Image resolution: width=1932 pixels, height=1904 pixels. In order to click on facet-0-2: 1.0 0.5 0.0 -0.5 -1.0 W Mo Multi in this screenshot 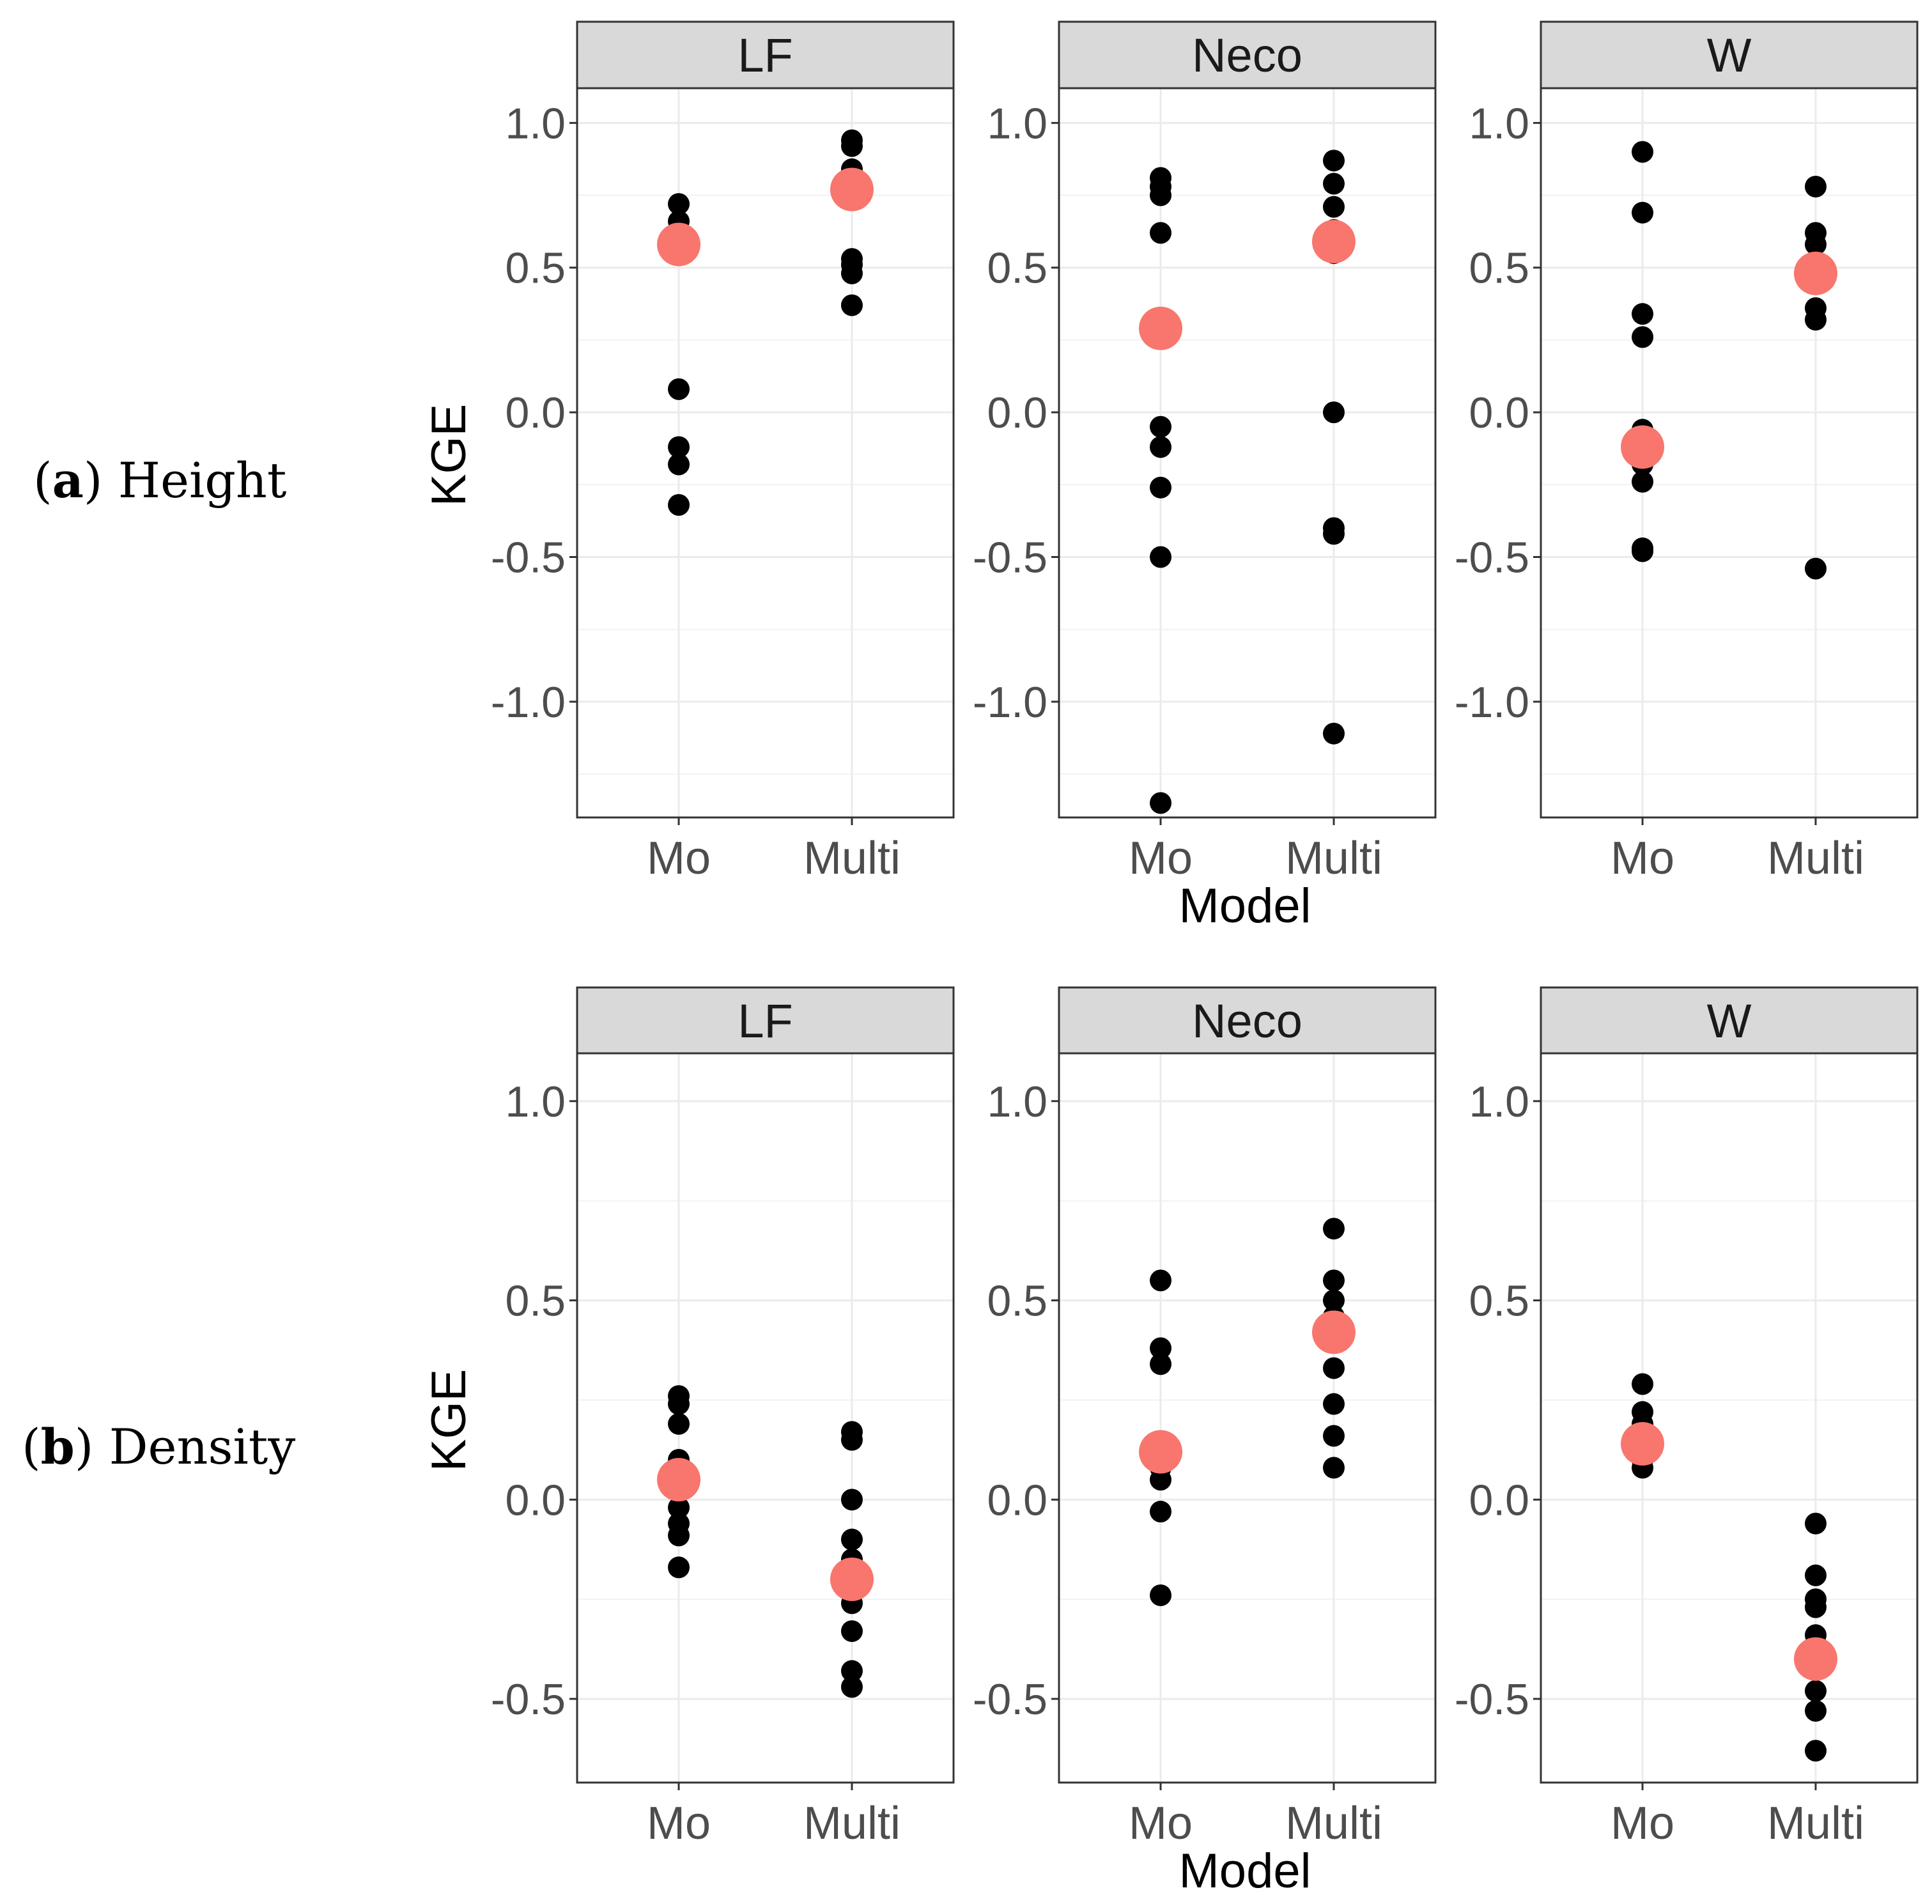, I will do `click(1687, 452)`.